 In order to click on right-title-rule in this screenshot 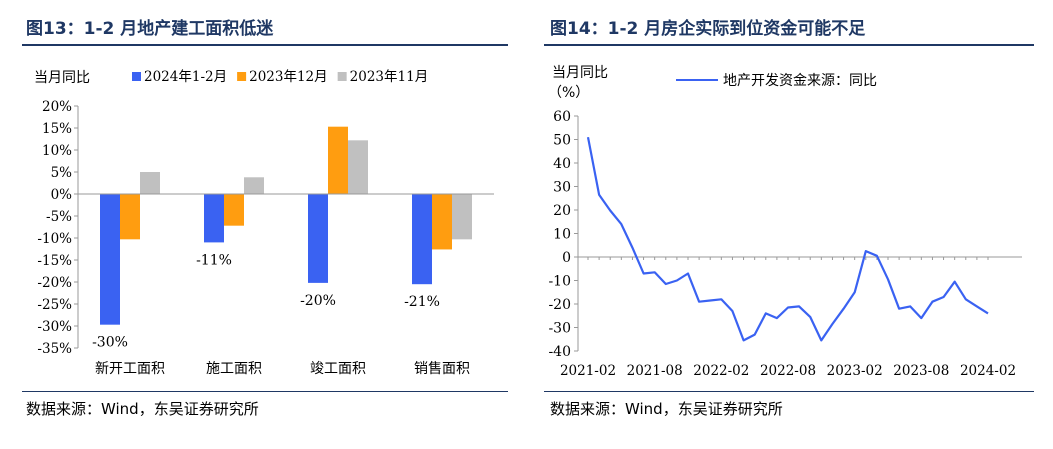, I will do `click(789, 45)`.